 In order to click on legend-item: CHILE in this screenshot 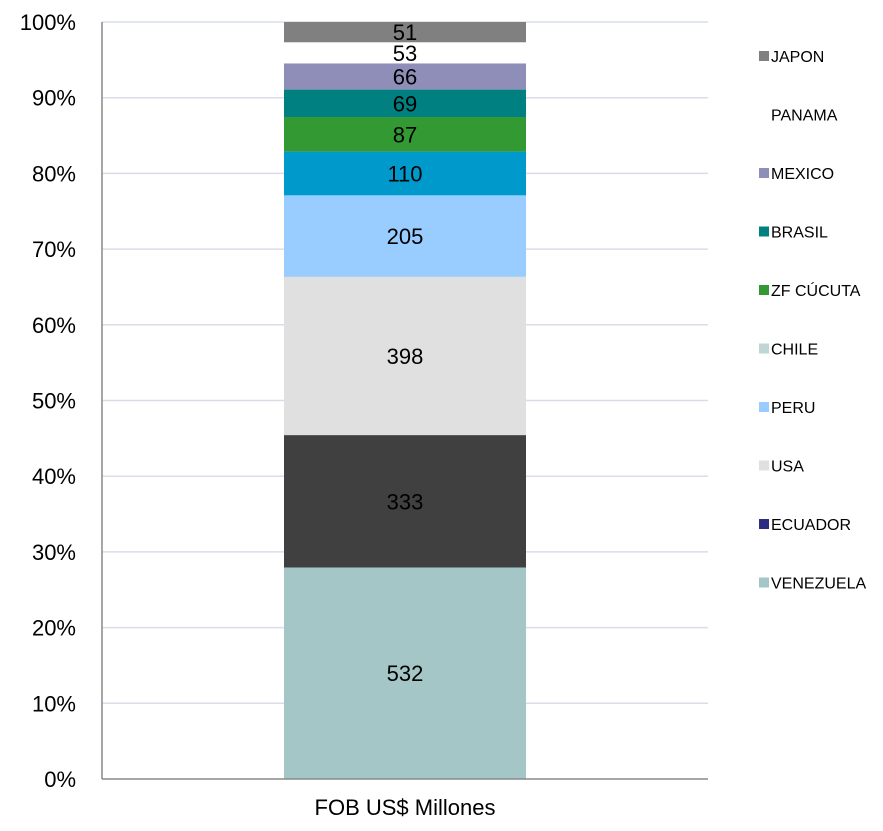, I will do `click(788, 350)`.